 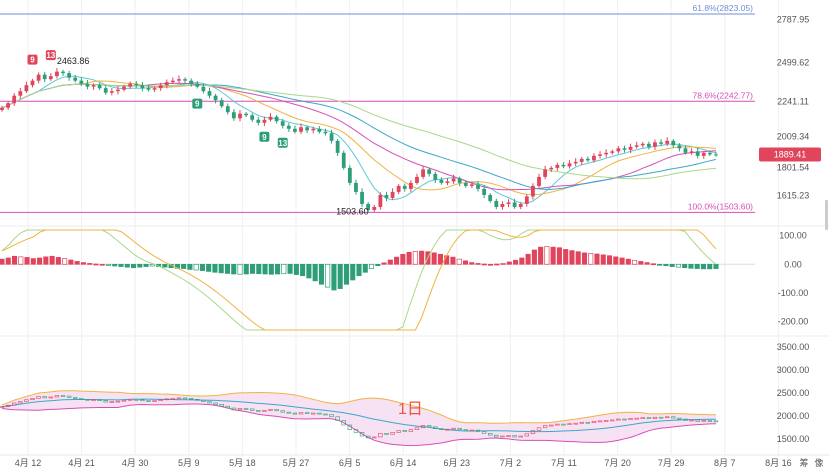 I want to click on td-marker-label: 13, so click(x=50, y=55).